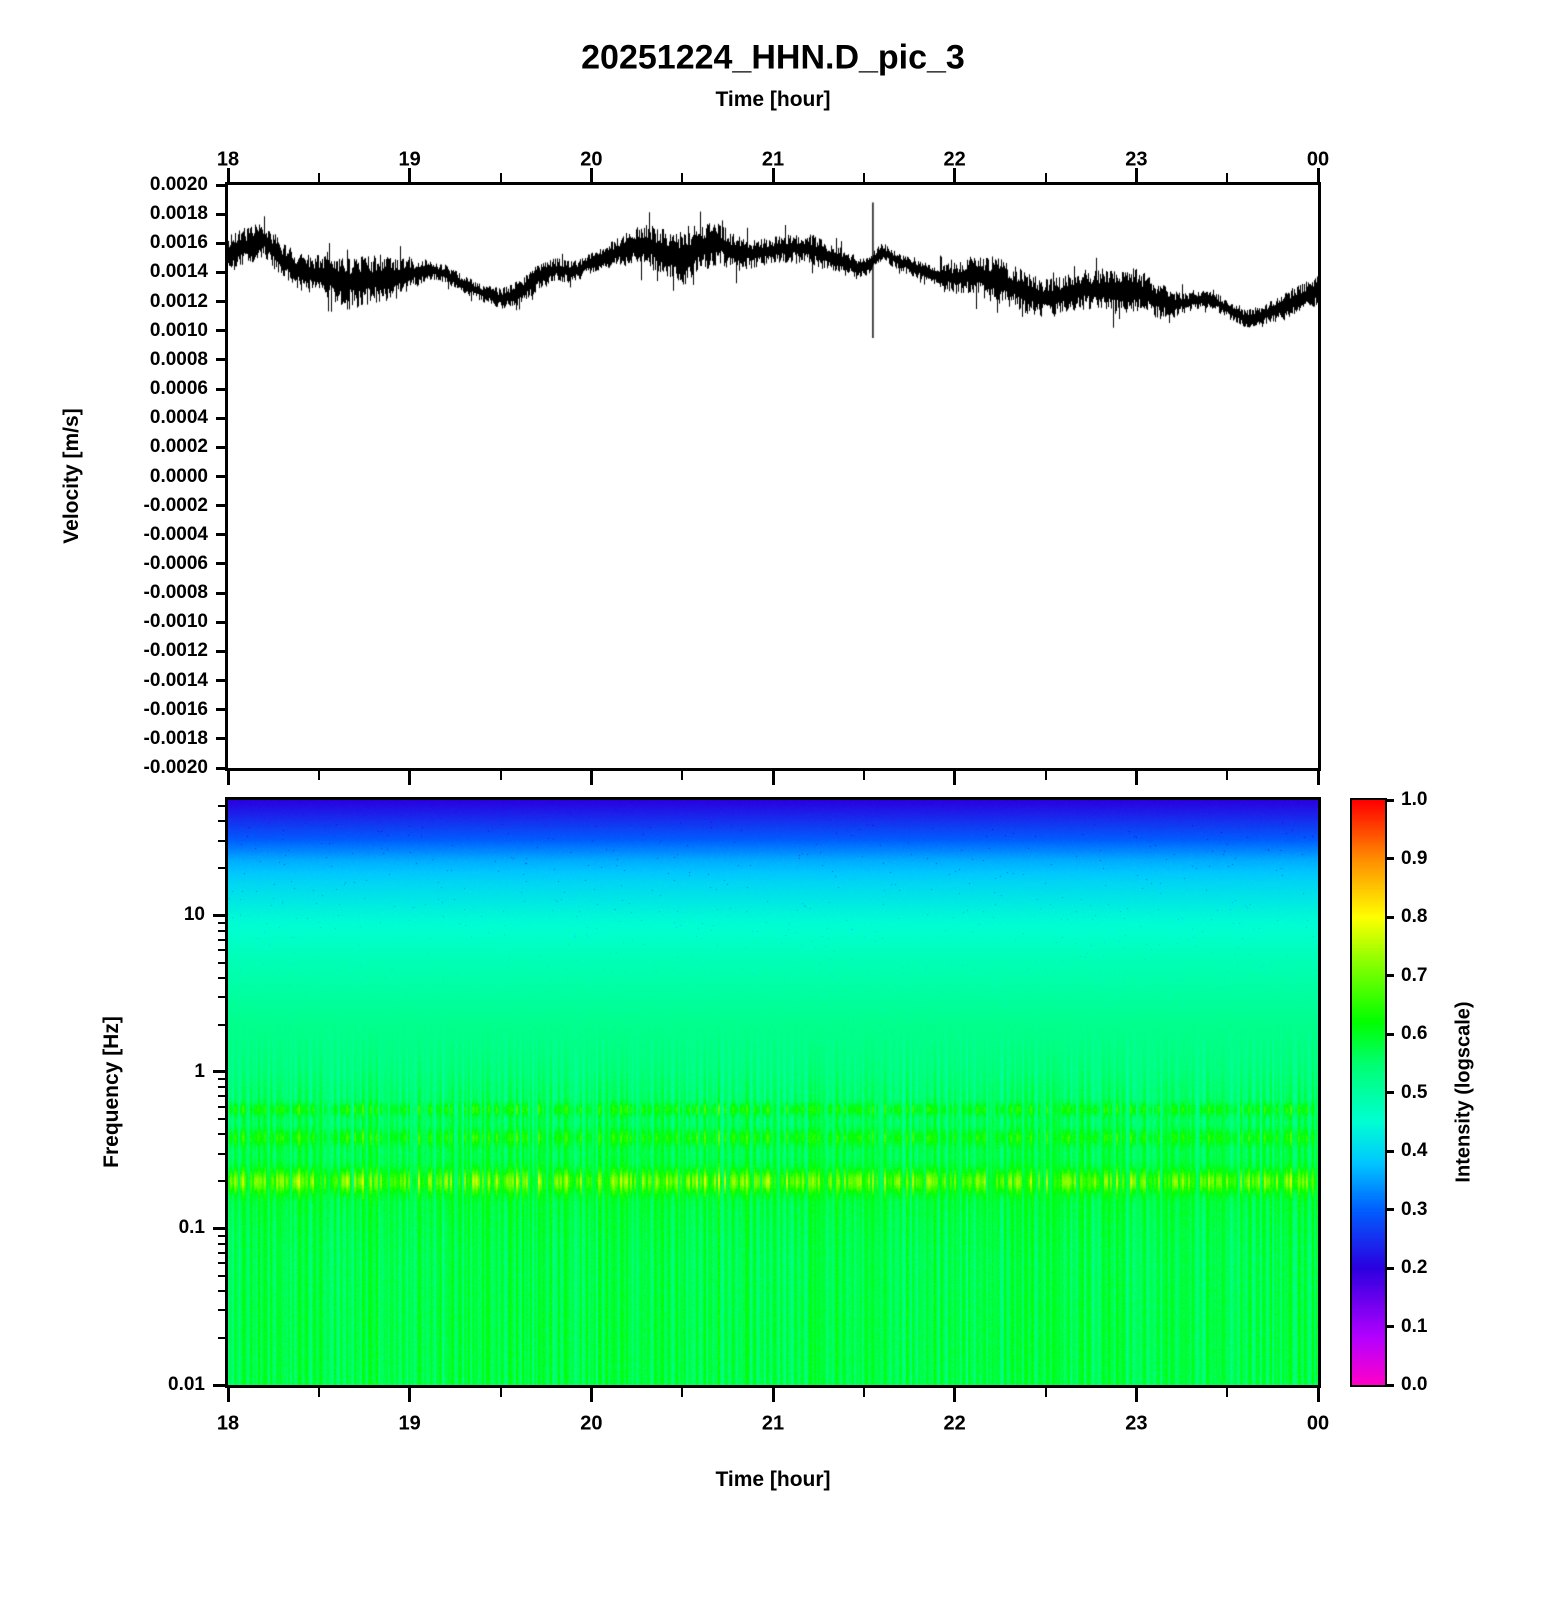  What do you see at coordinates (199, 1071) in the screenshot?
I see `freq-tick-label: 1` at bounding box center [199, 1071].